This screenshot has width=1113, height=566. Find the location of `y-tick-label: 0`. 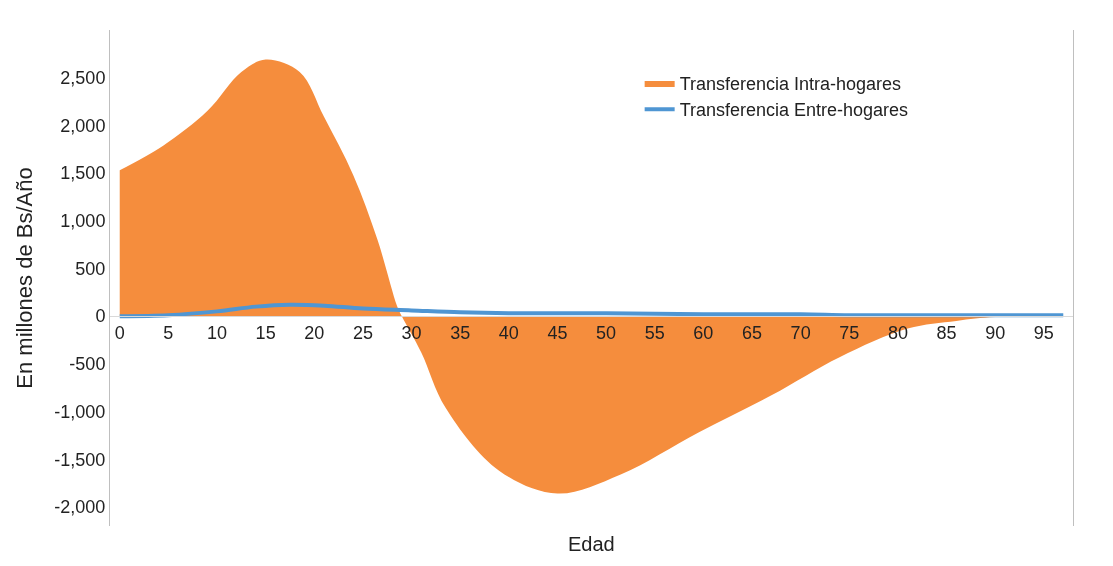

y-tick-label: 0 is located at coordinates (100, 316).